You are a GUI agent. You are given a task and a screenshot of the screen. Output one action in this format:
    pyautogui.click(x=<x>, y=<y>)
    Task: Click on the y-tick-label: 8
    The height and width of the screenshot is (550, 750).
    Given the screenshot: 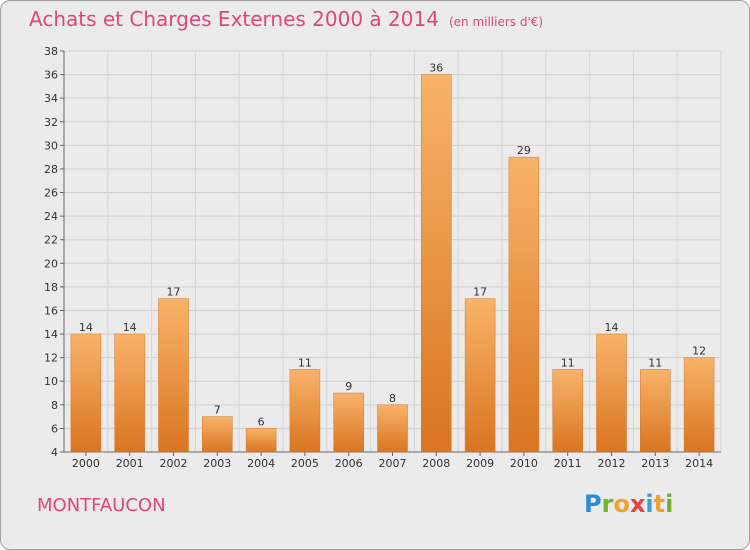 What is the action you would take?
    pyautogui.click(x=54, y=405)
    